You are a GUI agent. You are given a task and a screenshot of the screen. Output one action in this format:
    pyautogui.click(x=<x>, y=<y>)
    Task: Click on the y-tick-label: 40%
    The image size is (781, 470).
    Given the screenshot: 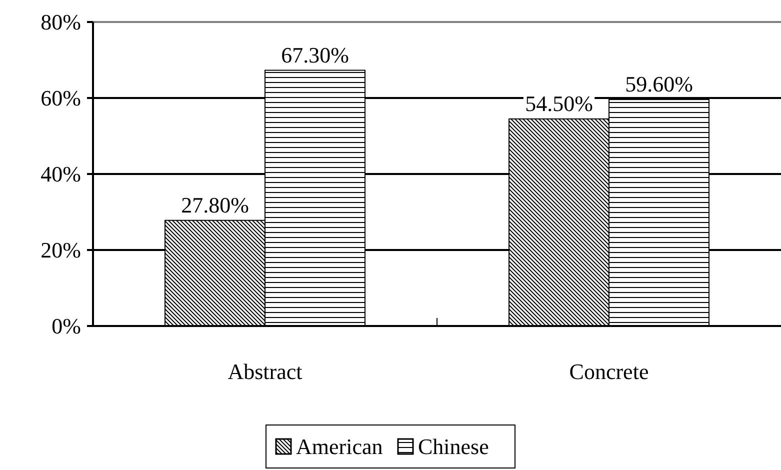 What is the action you would take?
    pyautogui.click(x=60, y=174)
    